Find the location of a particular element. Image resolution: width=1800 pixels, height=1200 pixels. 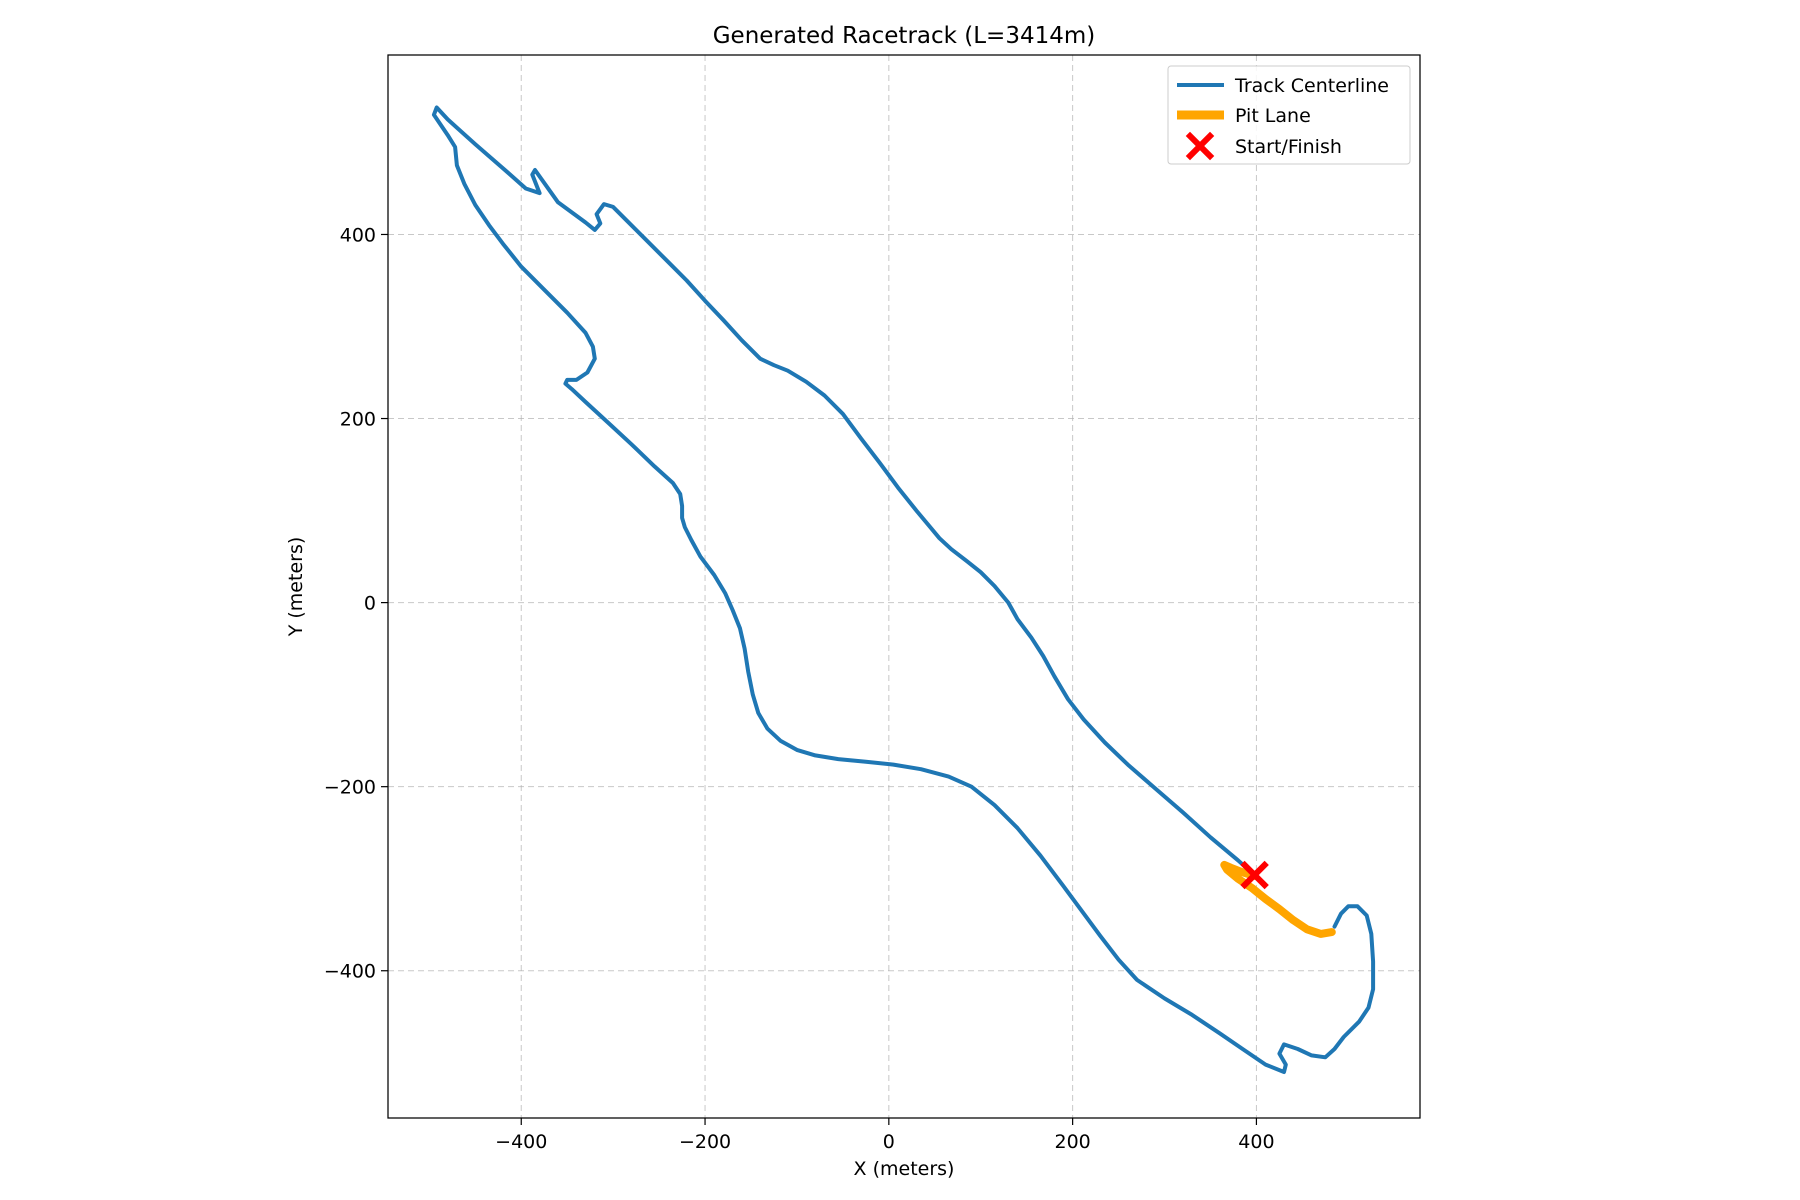

legend: Track Centerline Pit Lane Start/Finish is located at coordinates (1289, 115).